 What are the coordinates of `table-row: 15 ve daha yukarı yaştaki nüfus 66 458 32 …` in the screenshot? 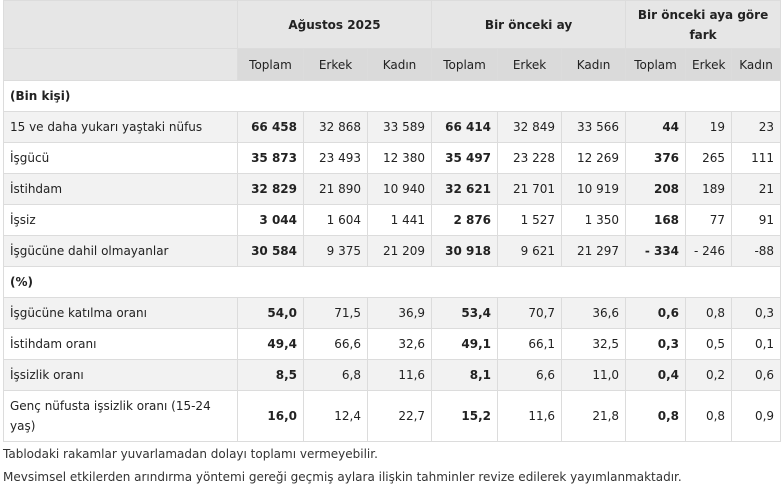 It's located at (392, 127).